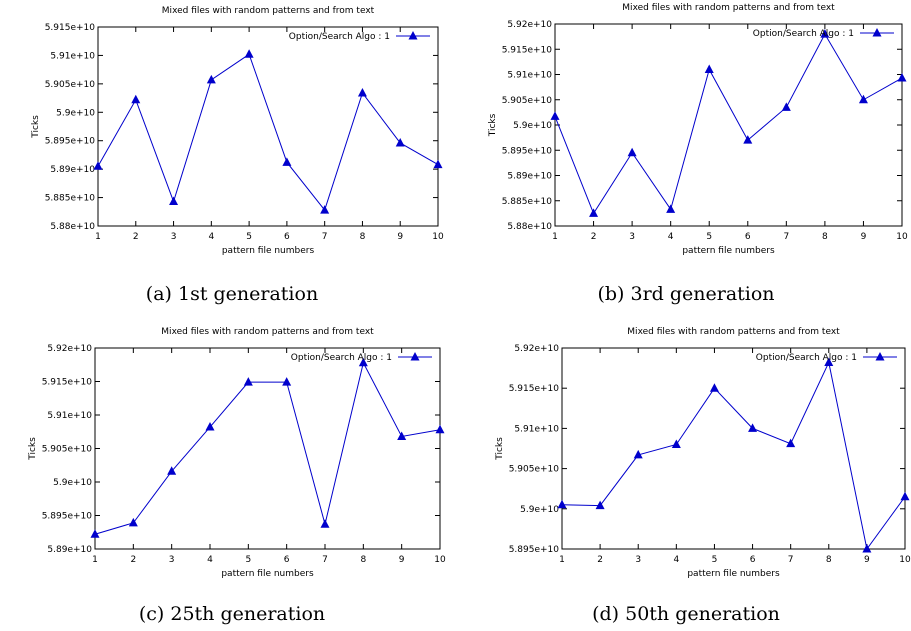 This screenshot has width=911, height=631. What do you see at coordinates (67, 517) in the screenshot?
I see `y-tick-label: 5.895e+10` at bounding box center [67, 517].